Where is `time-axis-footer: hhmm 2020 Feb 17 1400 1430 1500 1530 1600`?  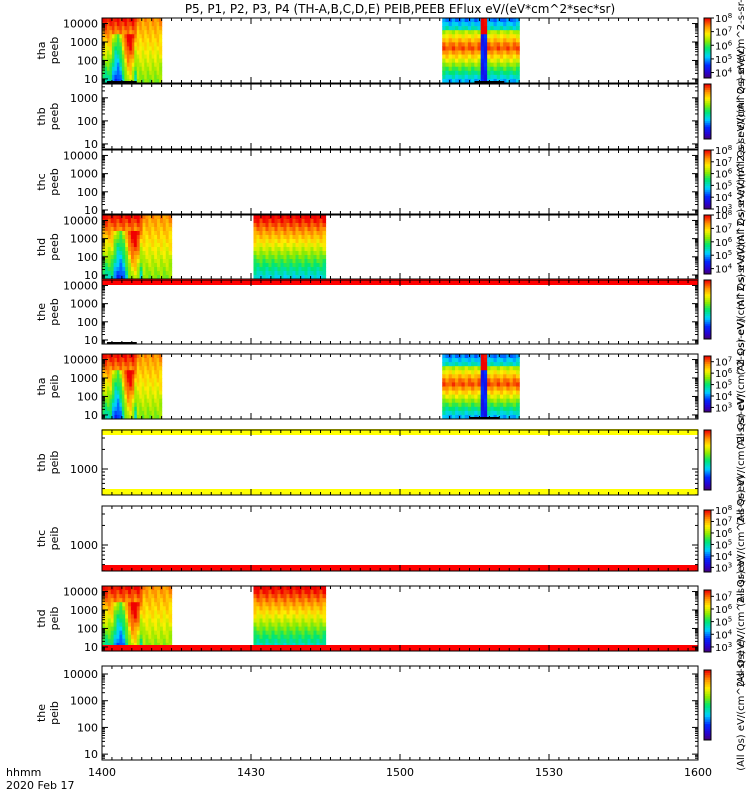
time-axis-footer: hhmm 2020 Feb 17 1400 1430 1500 1530 1600 is located at coordinates (359, 779).